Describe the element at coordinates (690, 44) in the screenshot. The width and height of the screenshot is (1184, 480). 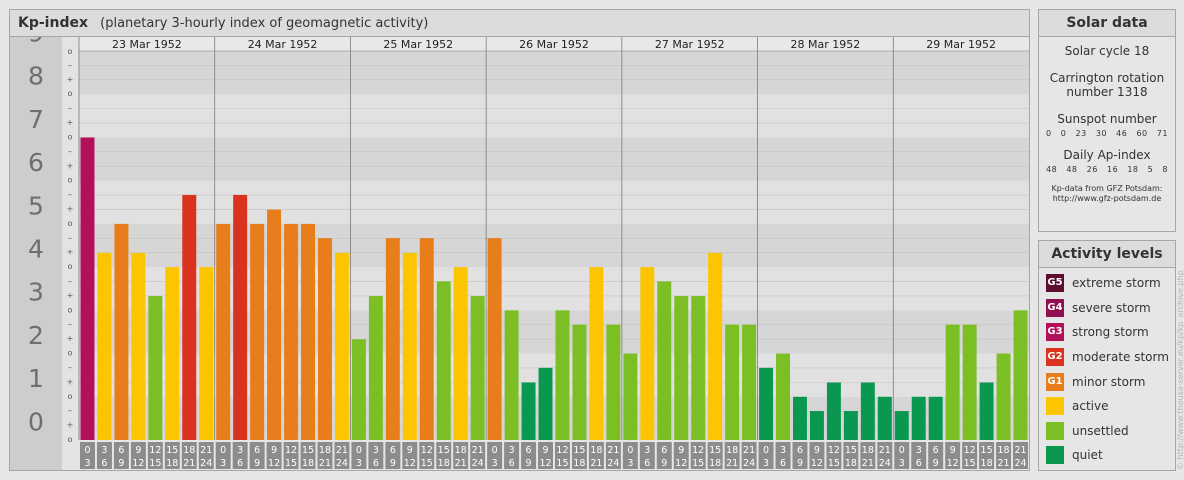
I see `date-label: 27 Mar 1952` at that location.